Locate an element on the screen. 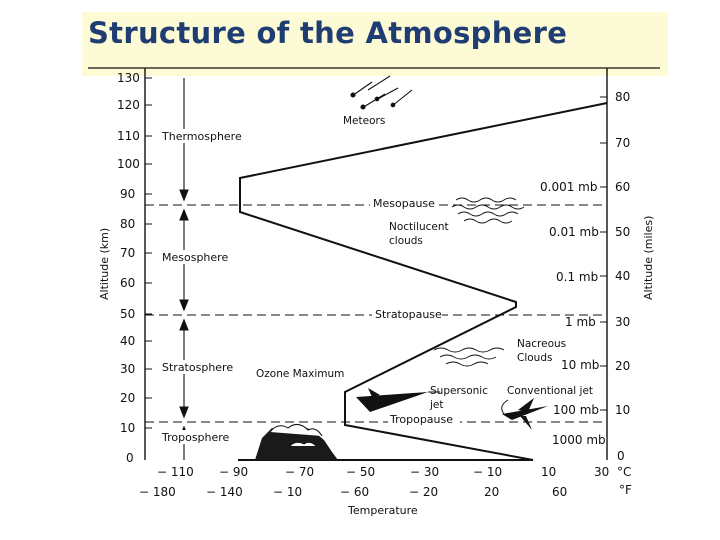 The image size is (720, 540). nacreous-label: Nacreous is located at coordinates (541, 344).